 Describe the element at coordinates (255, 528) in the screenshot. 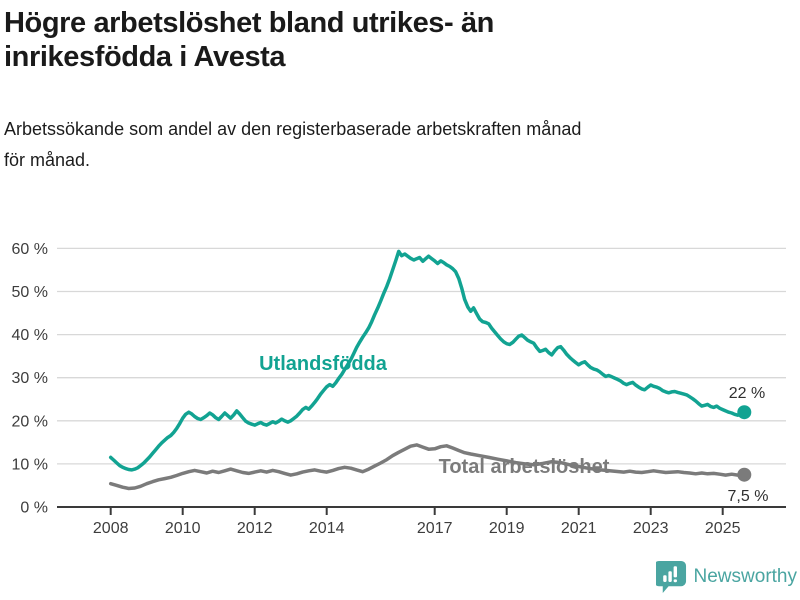

I see `x-axis-label: 2012` at that location.